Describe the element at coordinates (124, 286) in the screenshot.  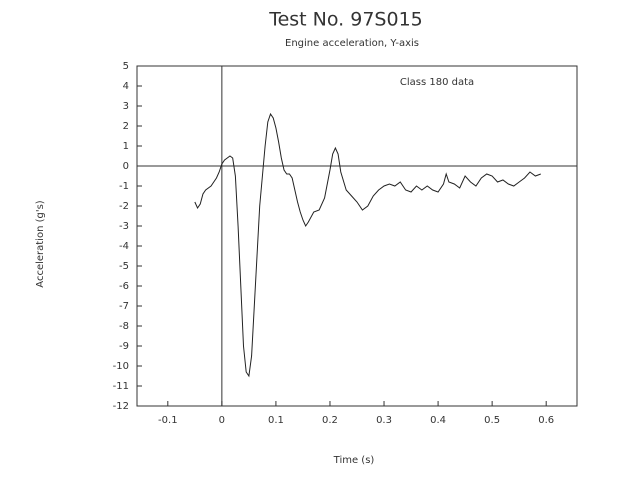
I see `y-tick-label: -6` at that location.